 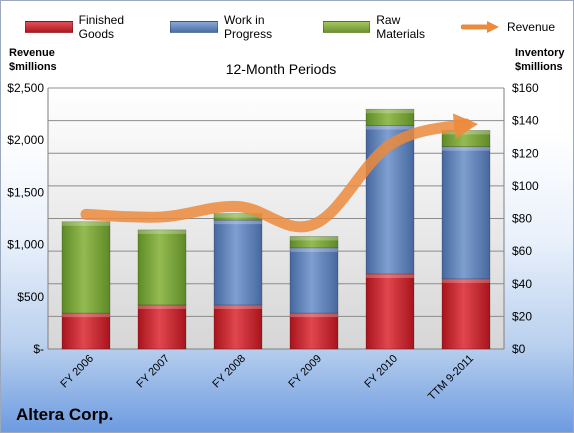 I want to click on left-tick-label: $1,500, so click(x=25, y=192).